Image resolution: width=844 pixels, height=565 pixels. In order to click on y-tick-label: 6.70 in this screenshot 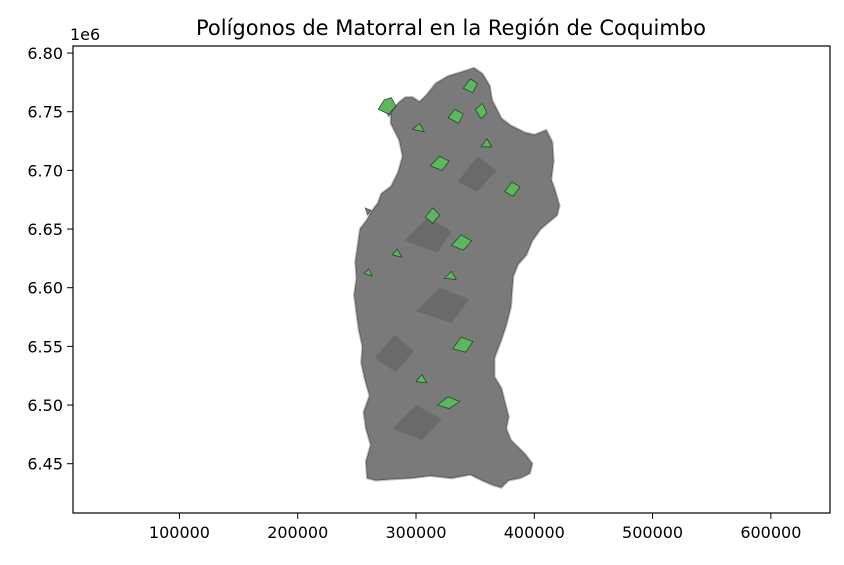, I will do `click(45, 170)`.